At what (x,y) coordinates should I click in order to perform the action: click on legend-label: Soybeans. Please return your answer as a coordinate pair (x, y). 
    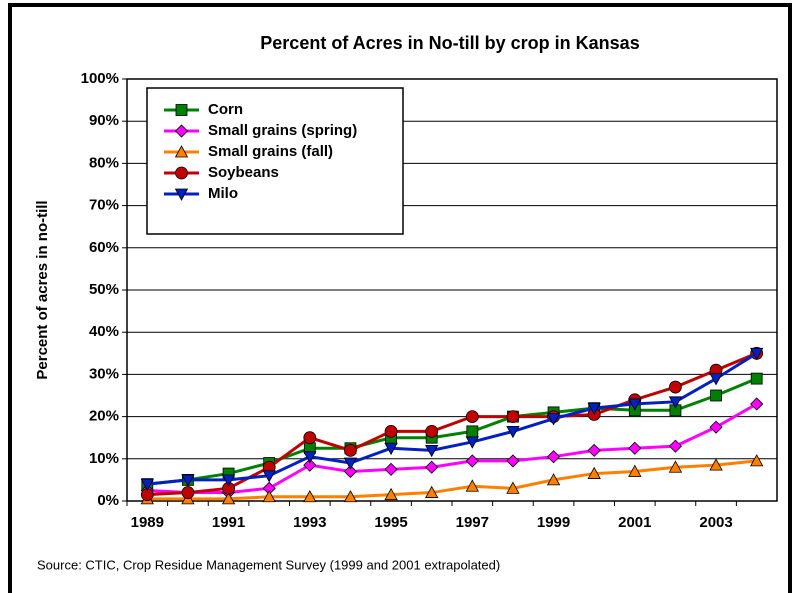
    Looking at the image, I should click on (243, 172).